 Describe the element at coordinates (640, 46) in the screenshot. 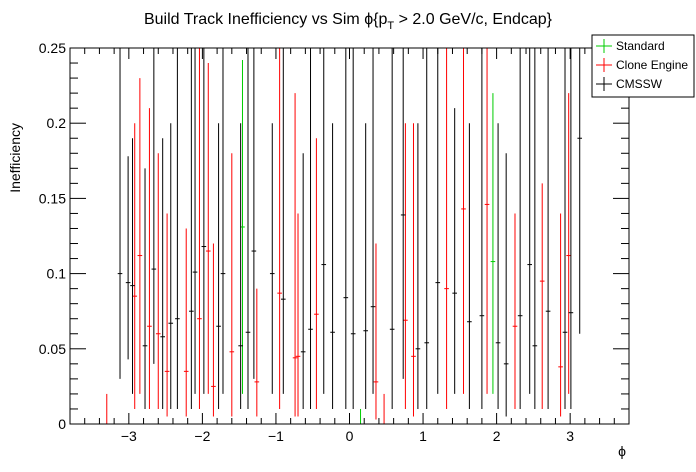

I see `legend-label: Standard` at that location.